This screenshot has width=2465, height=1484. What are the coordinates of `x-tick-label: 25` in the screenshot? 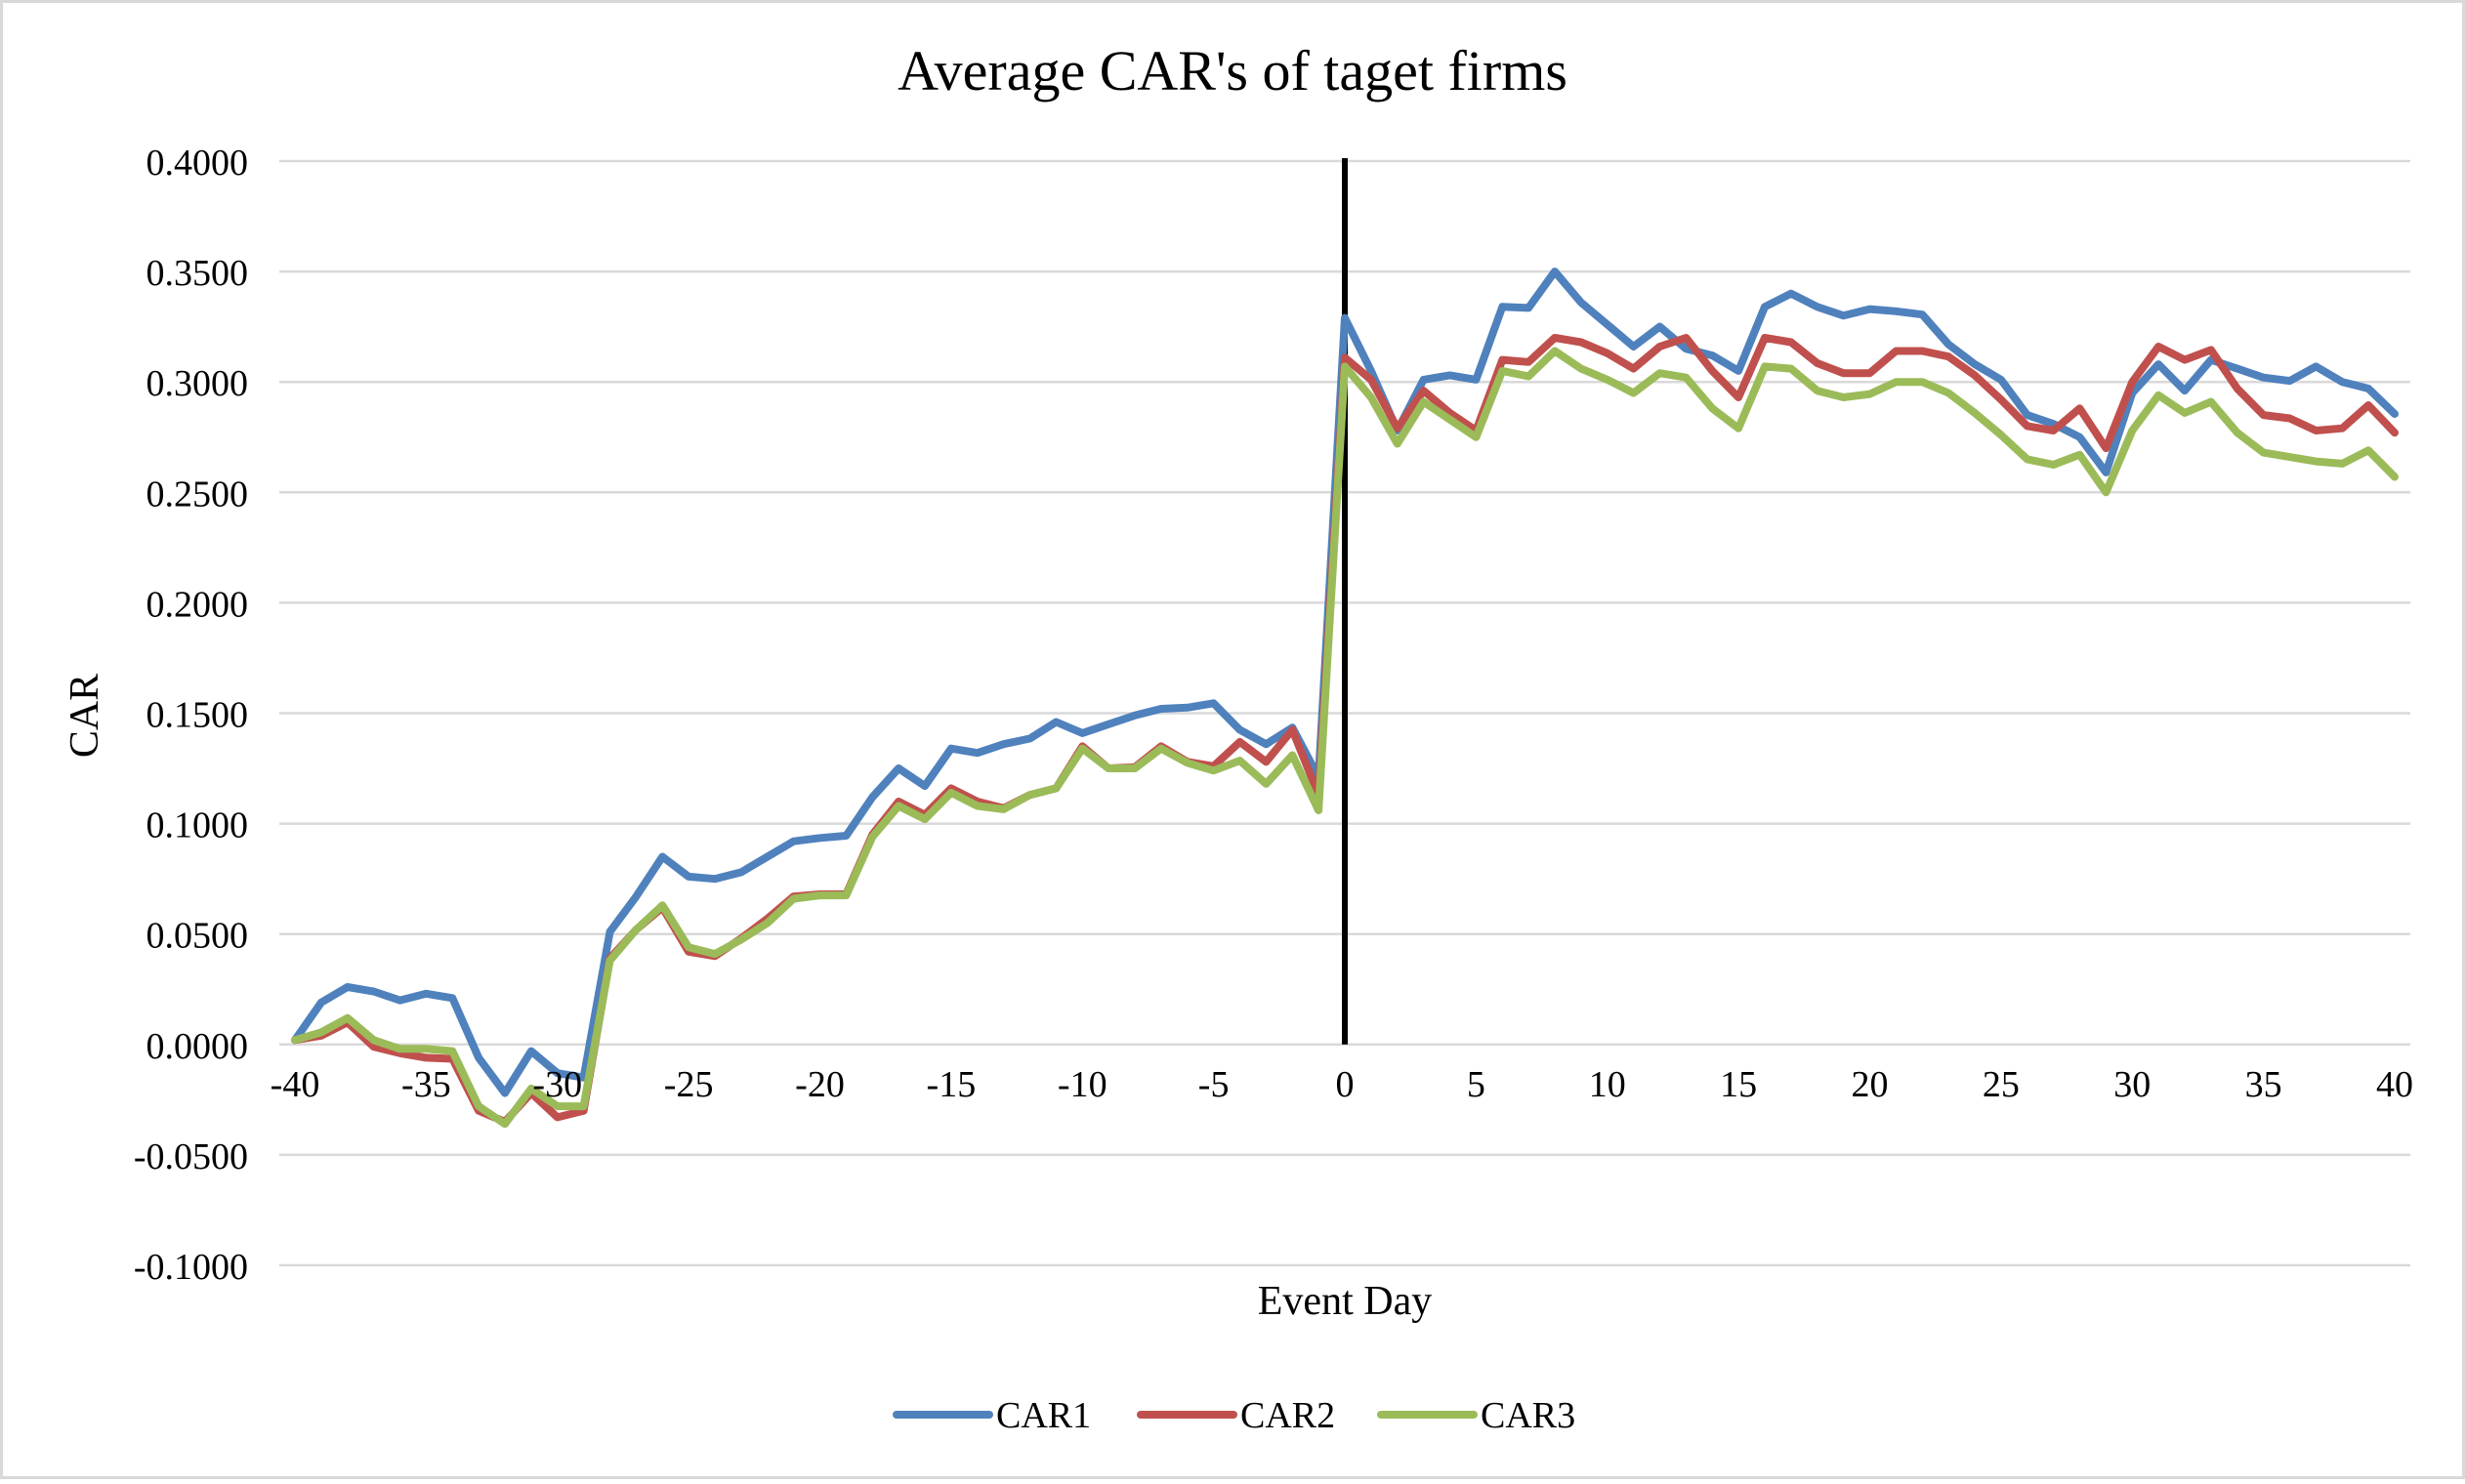 It's located at (2001, 1085).